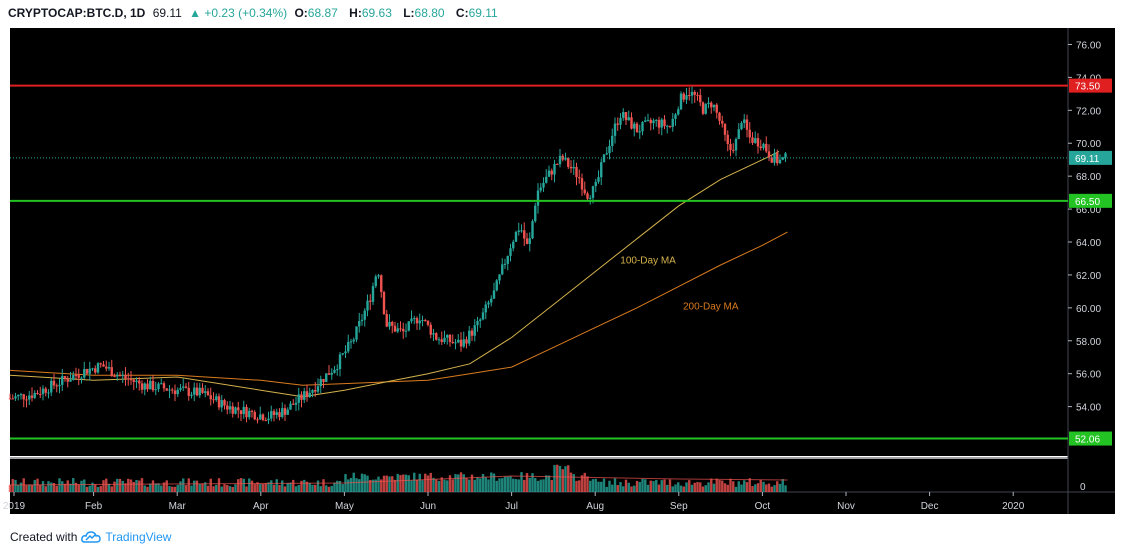 The image size is (1135, 555). Describe the element at coordinates (355, 13) in the screenshot. I see `high-label: H:` at that location.